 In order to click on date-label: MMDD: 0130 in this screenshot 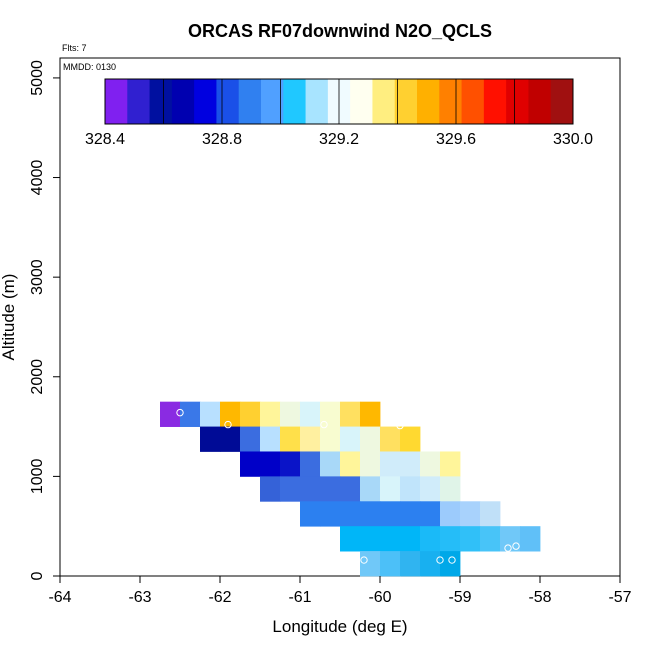, I will do `click(89, 67)`.